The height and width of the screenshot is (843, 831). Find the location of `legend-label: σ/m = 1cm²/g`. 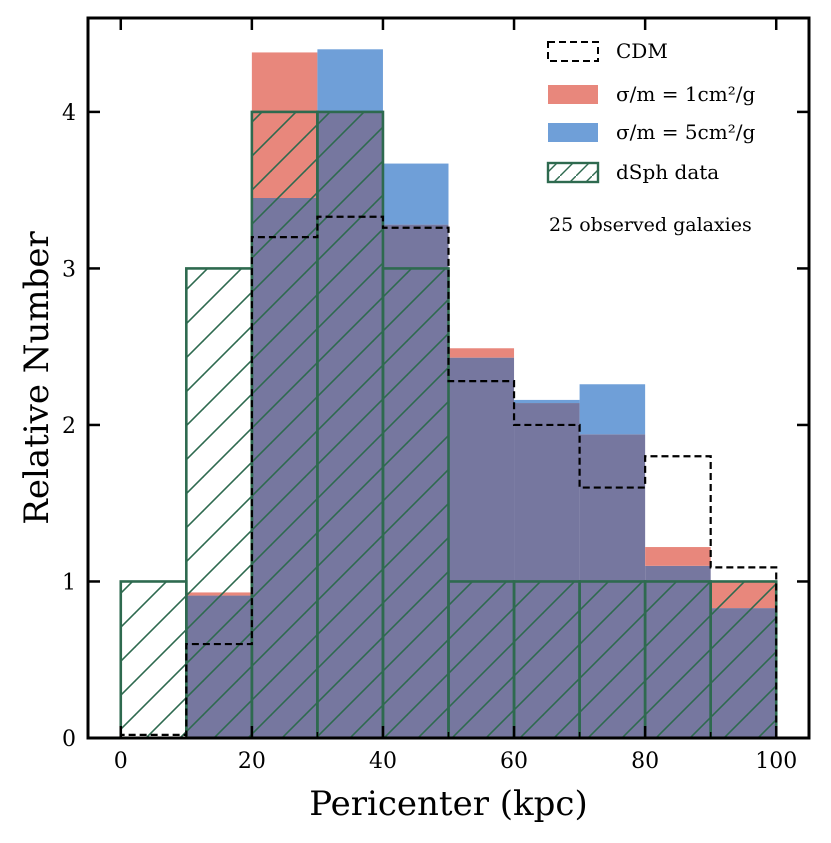

legend-label: σ/m = 1cm²/g is located at coordinates (685, 94).